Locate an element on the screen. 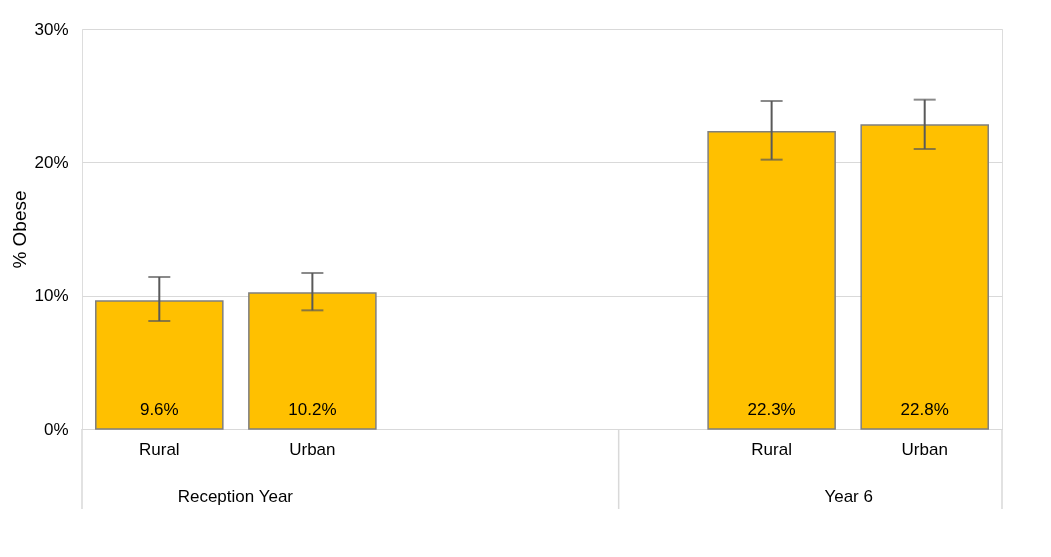 This screenshot has width=1051, height=557. y-tick-label: 30% is located at coordinates (51, 29).